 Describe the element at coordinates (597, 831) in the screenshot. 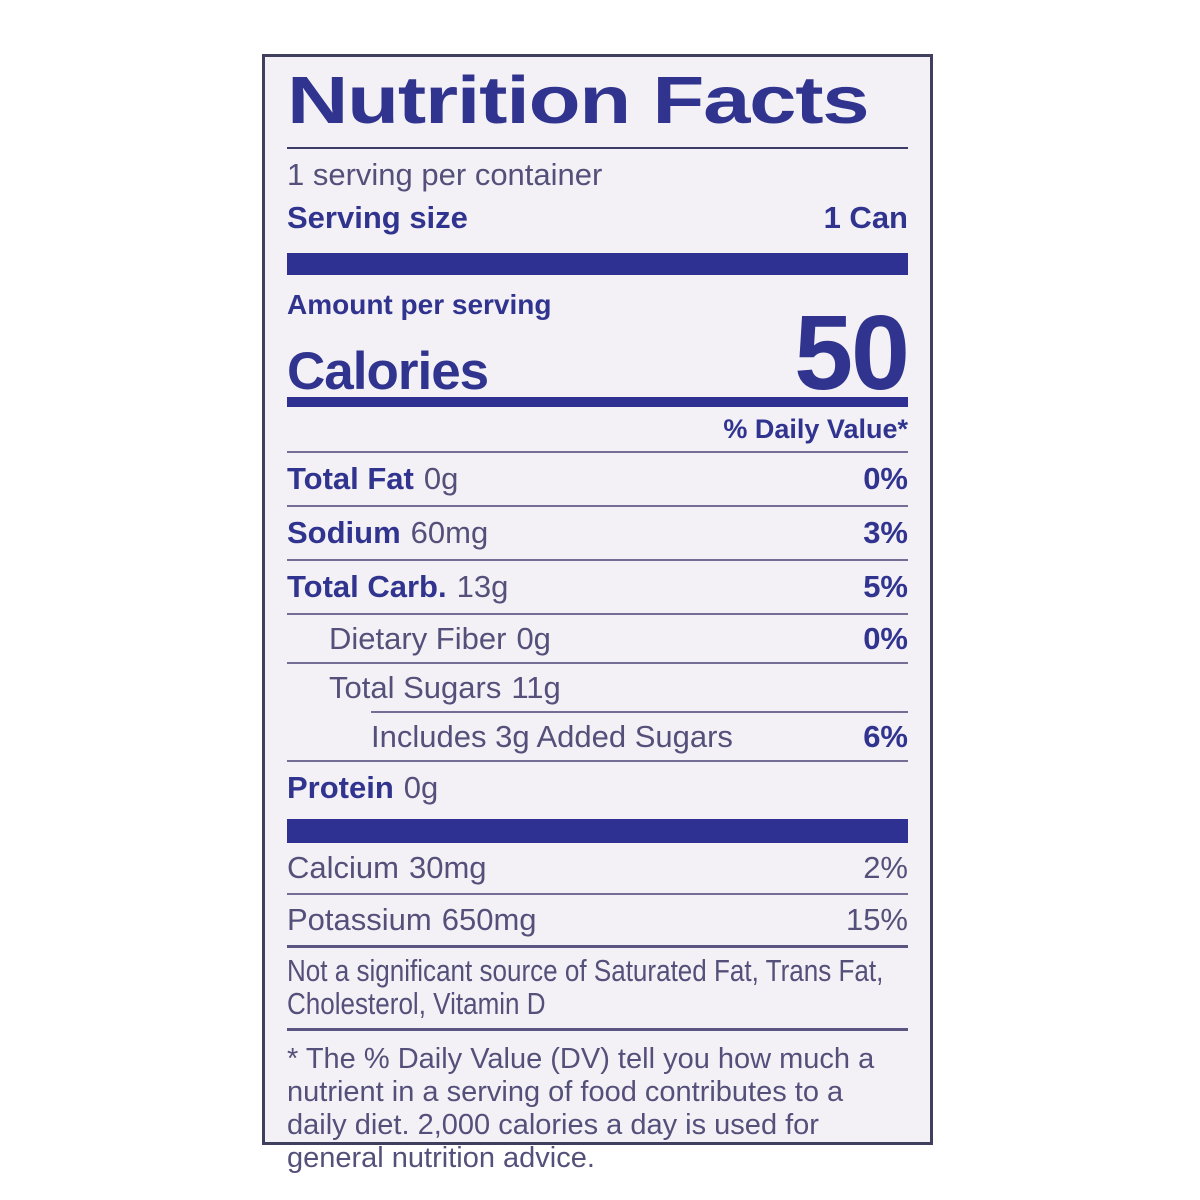

I see `section-divider-bar-bottom` at that location.